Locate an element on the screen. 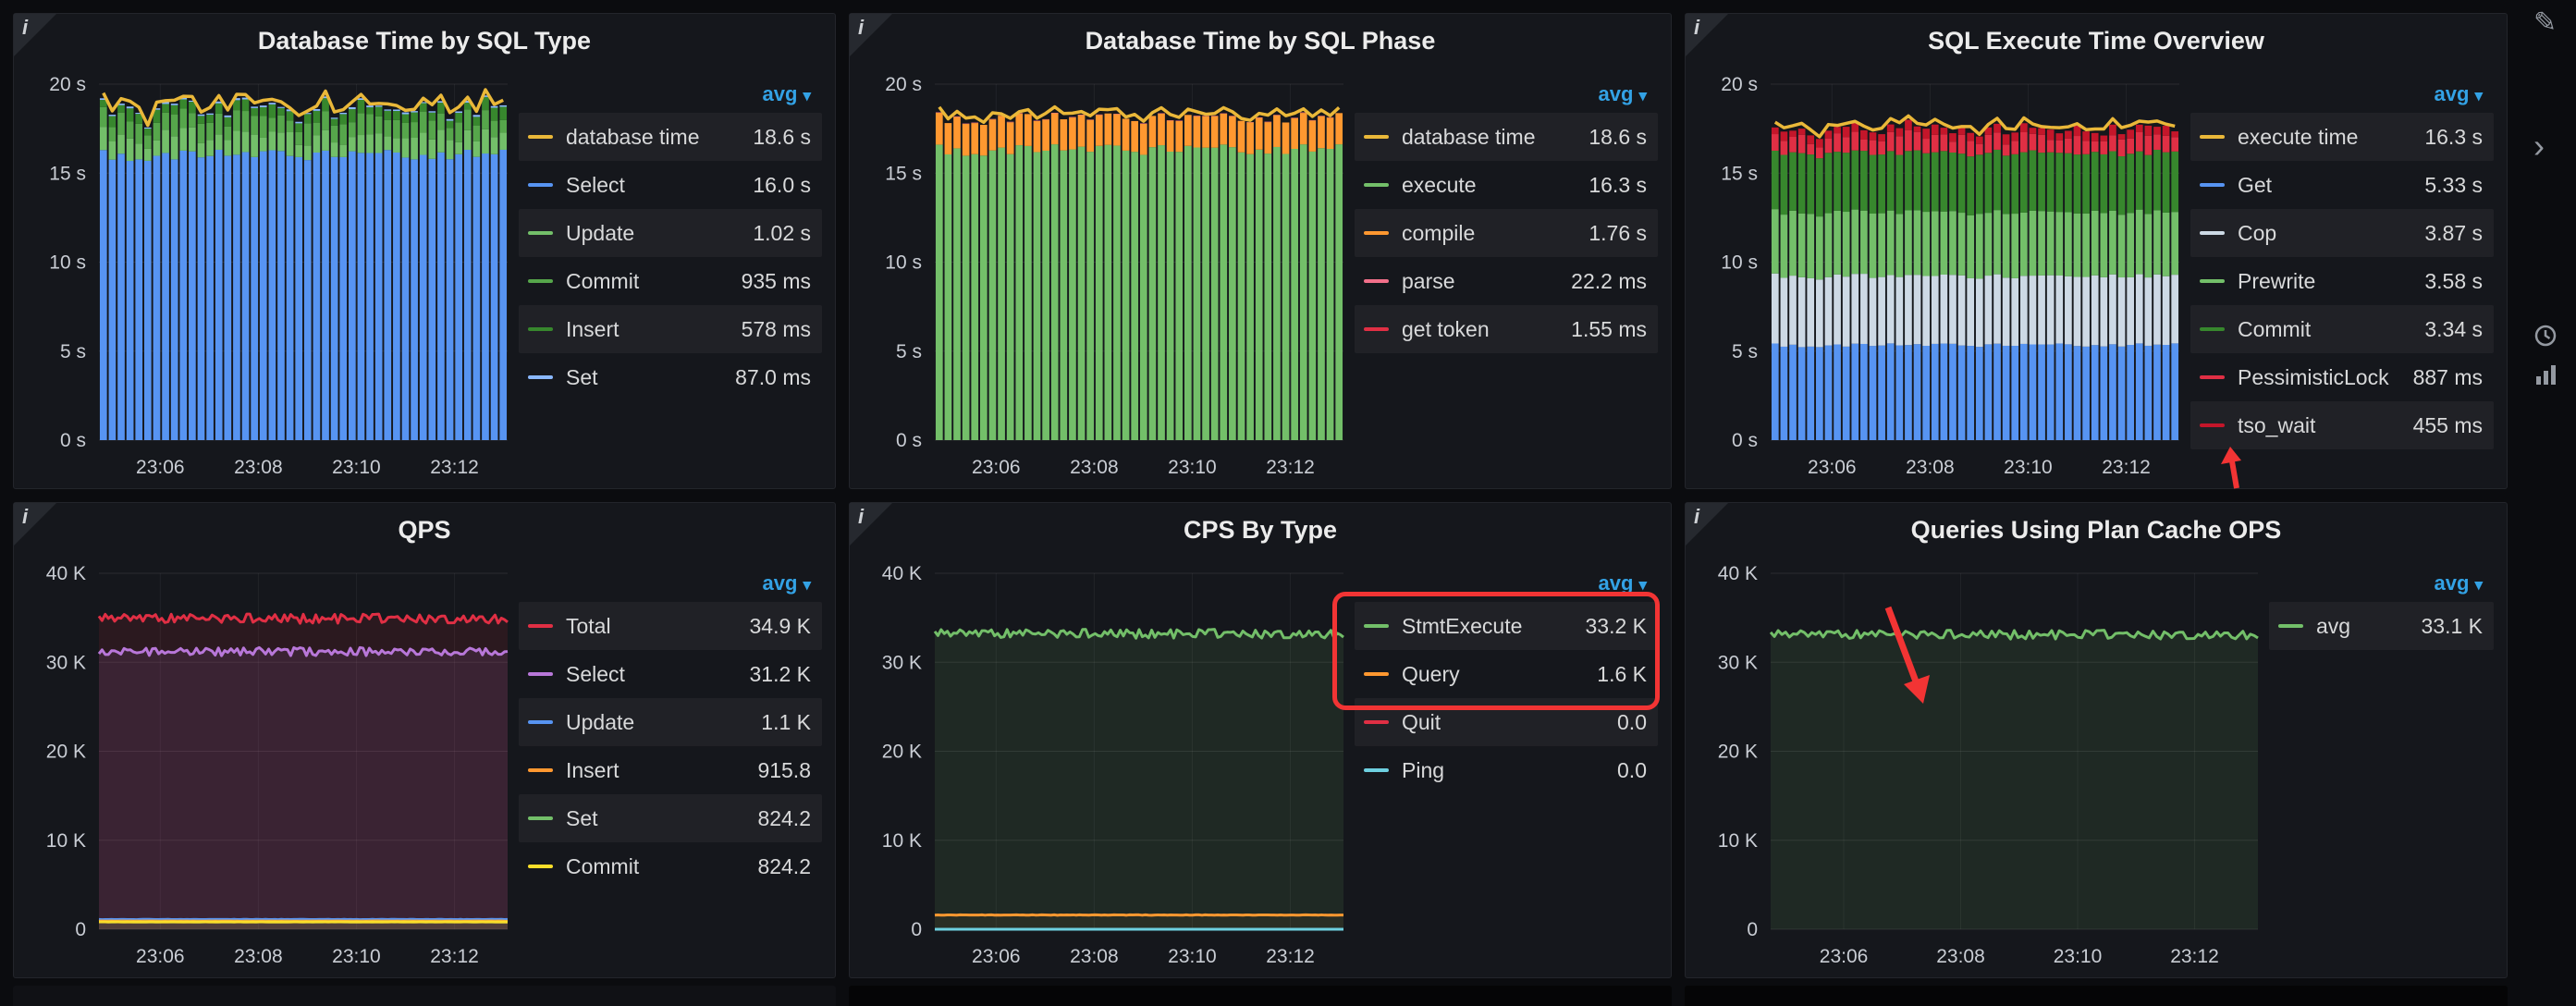 The height and width of the screenshot is (1006, 2576). series-value: 915.8 is located at coordinates (784, 769).